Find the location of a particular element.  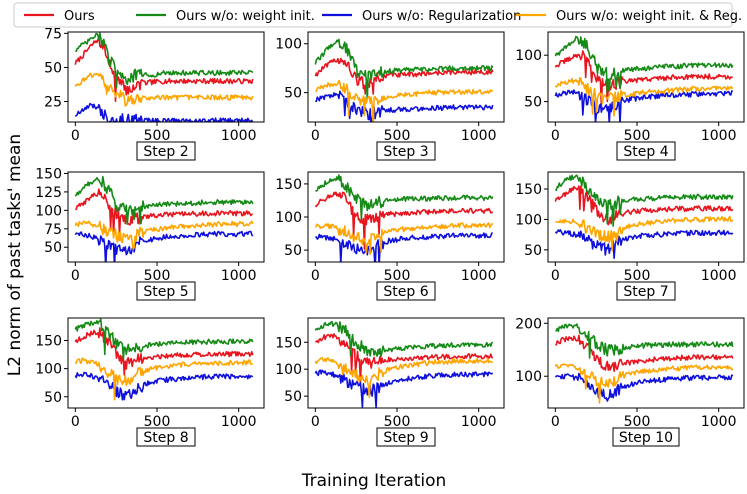

subplot-step-7: 50 100 150 0 500 1000 Step 7 is located at coordinates (630, 236).